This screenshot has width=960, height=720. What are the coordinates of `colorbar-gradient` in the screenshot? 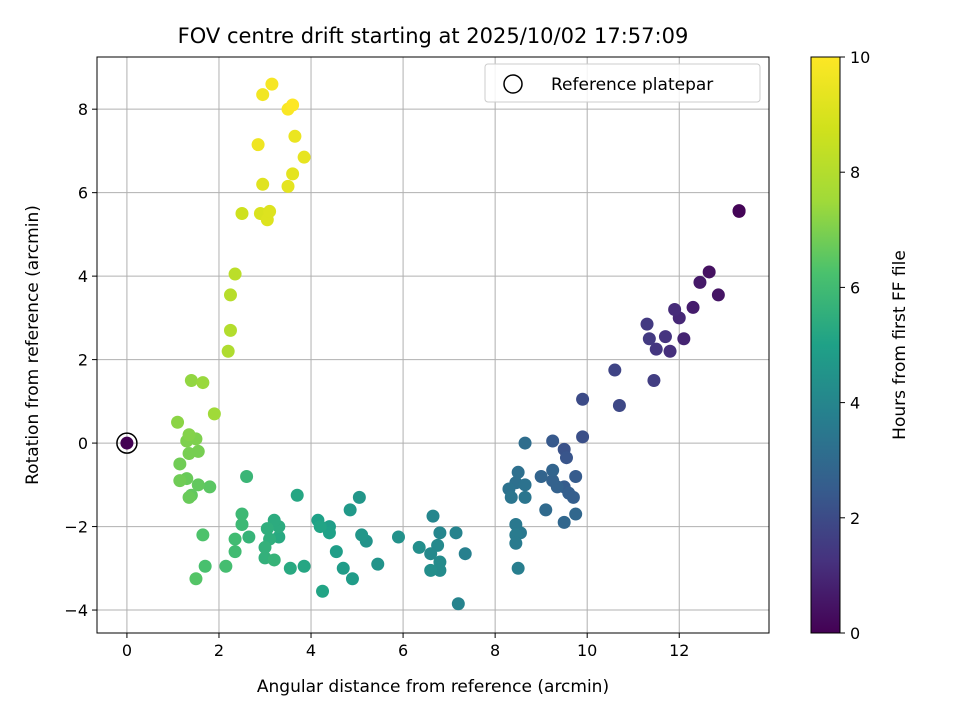 It's located at (825, 345).